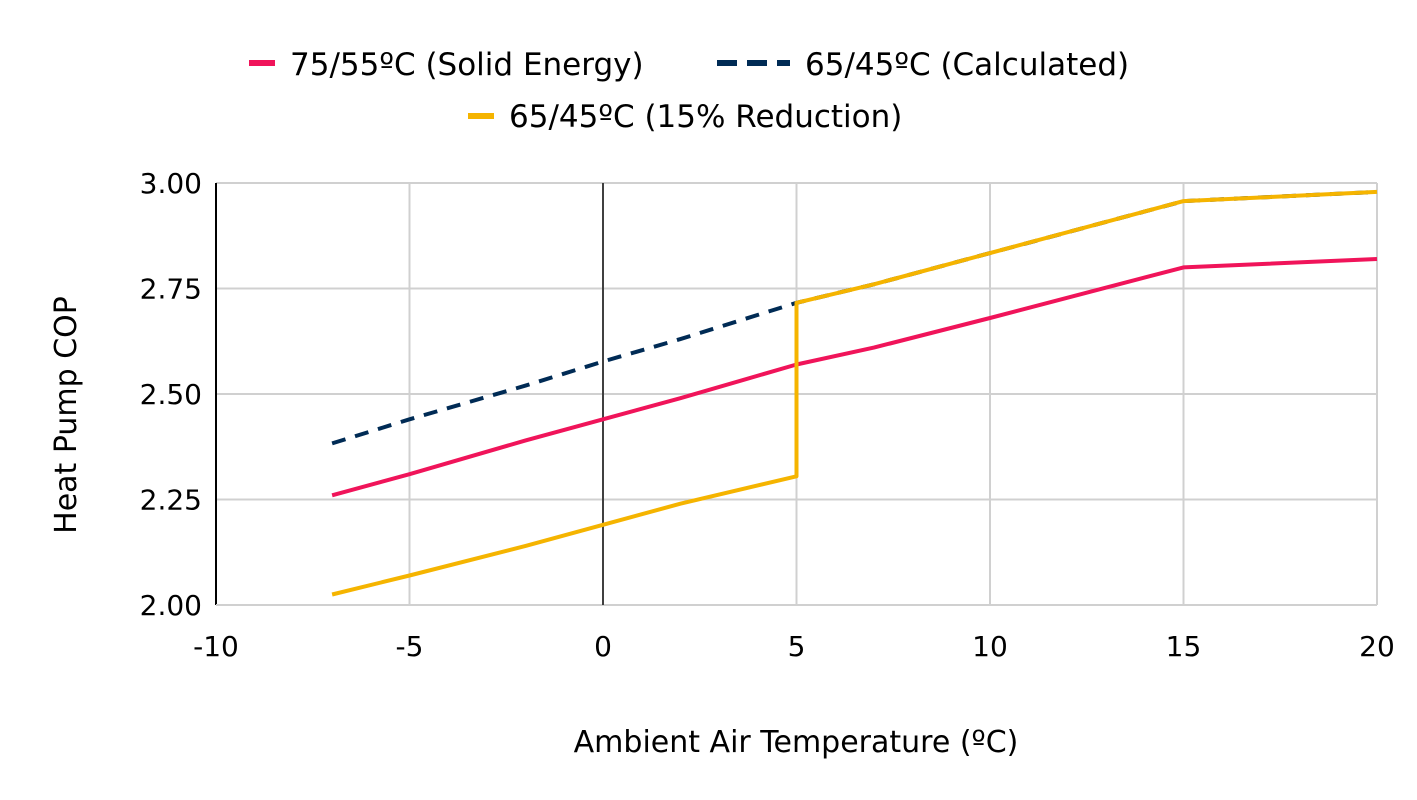 The height and width of the screenshot is (800, 1417). What do you see at coordinates (990, 646) in the screenshot?
I see `x-tick-label: 10` at bounding box center [990, 646].